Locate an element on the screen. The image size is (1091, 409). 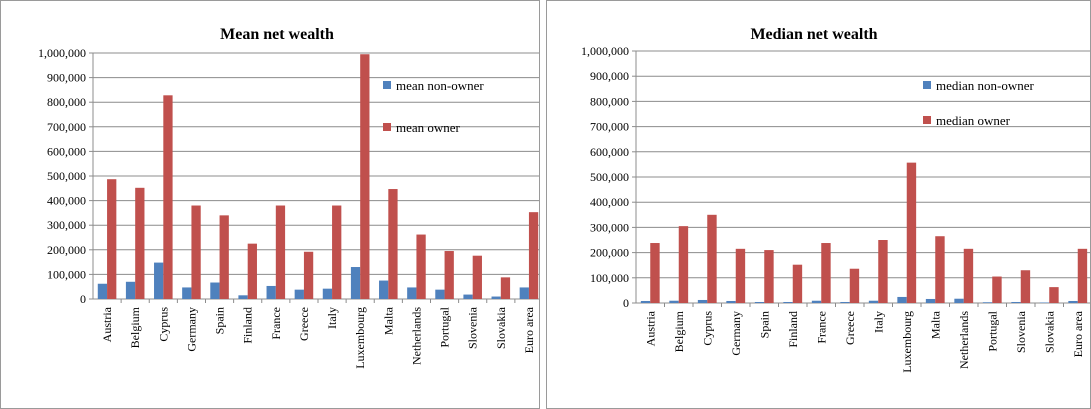
x-tick-label: Austria is located at coordinates (107, 324).